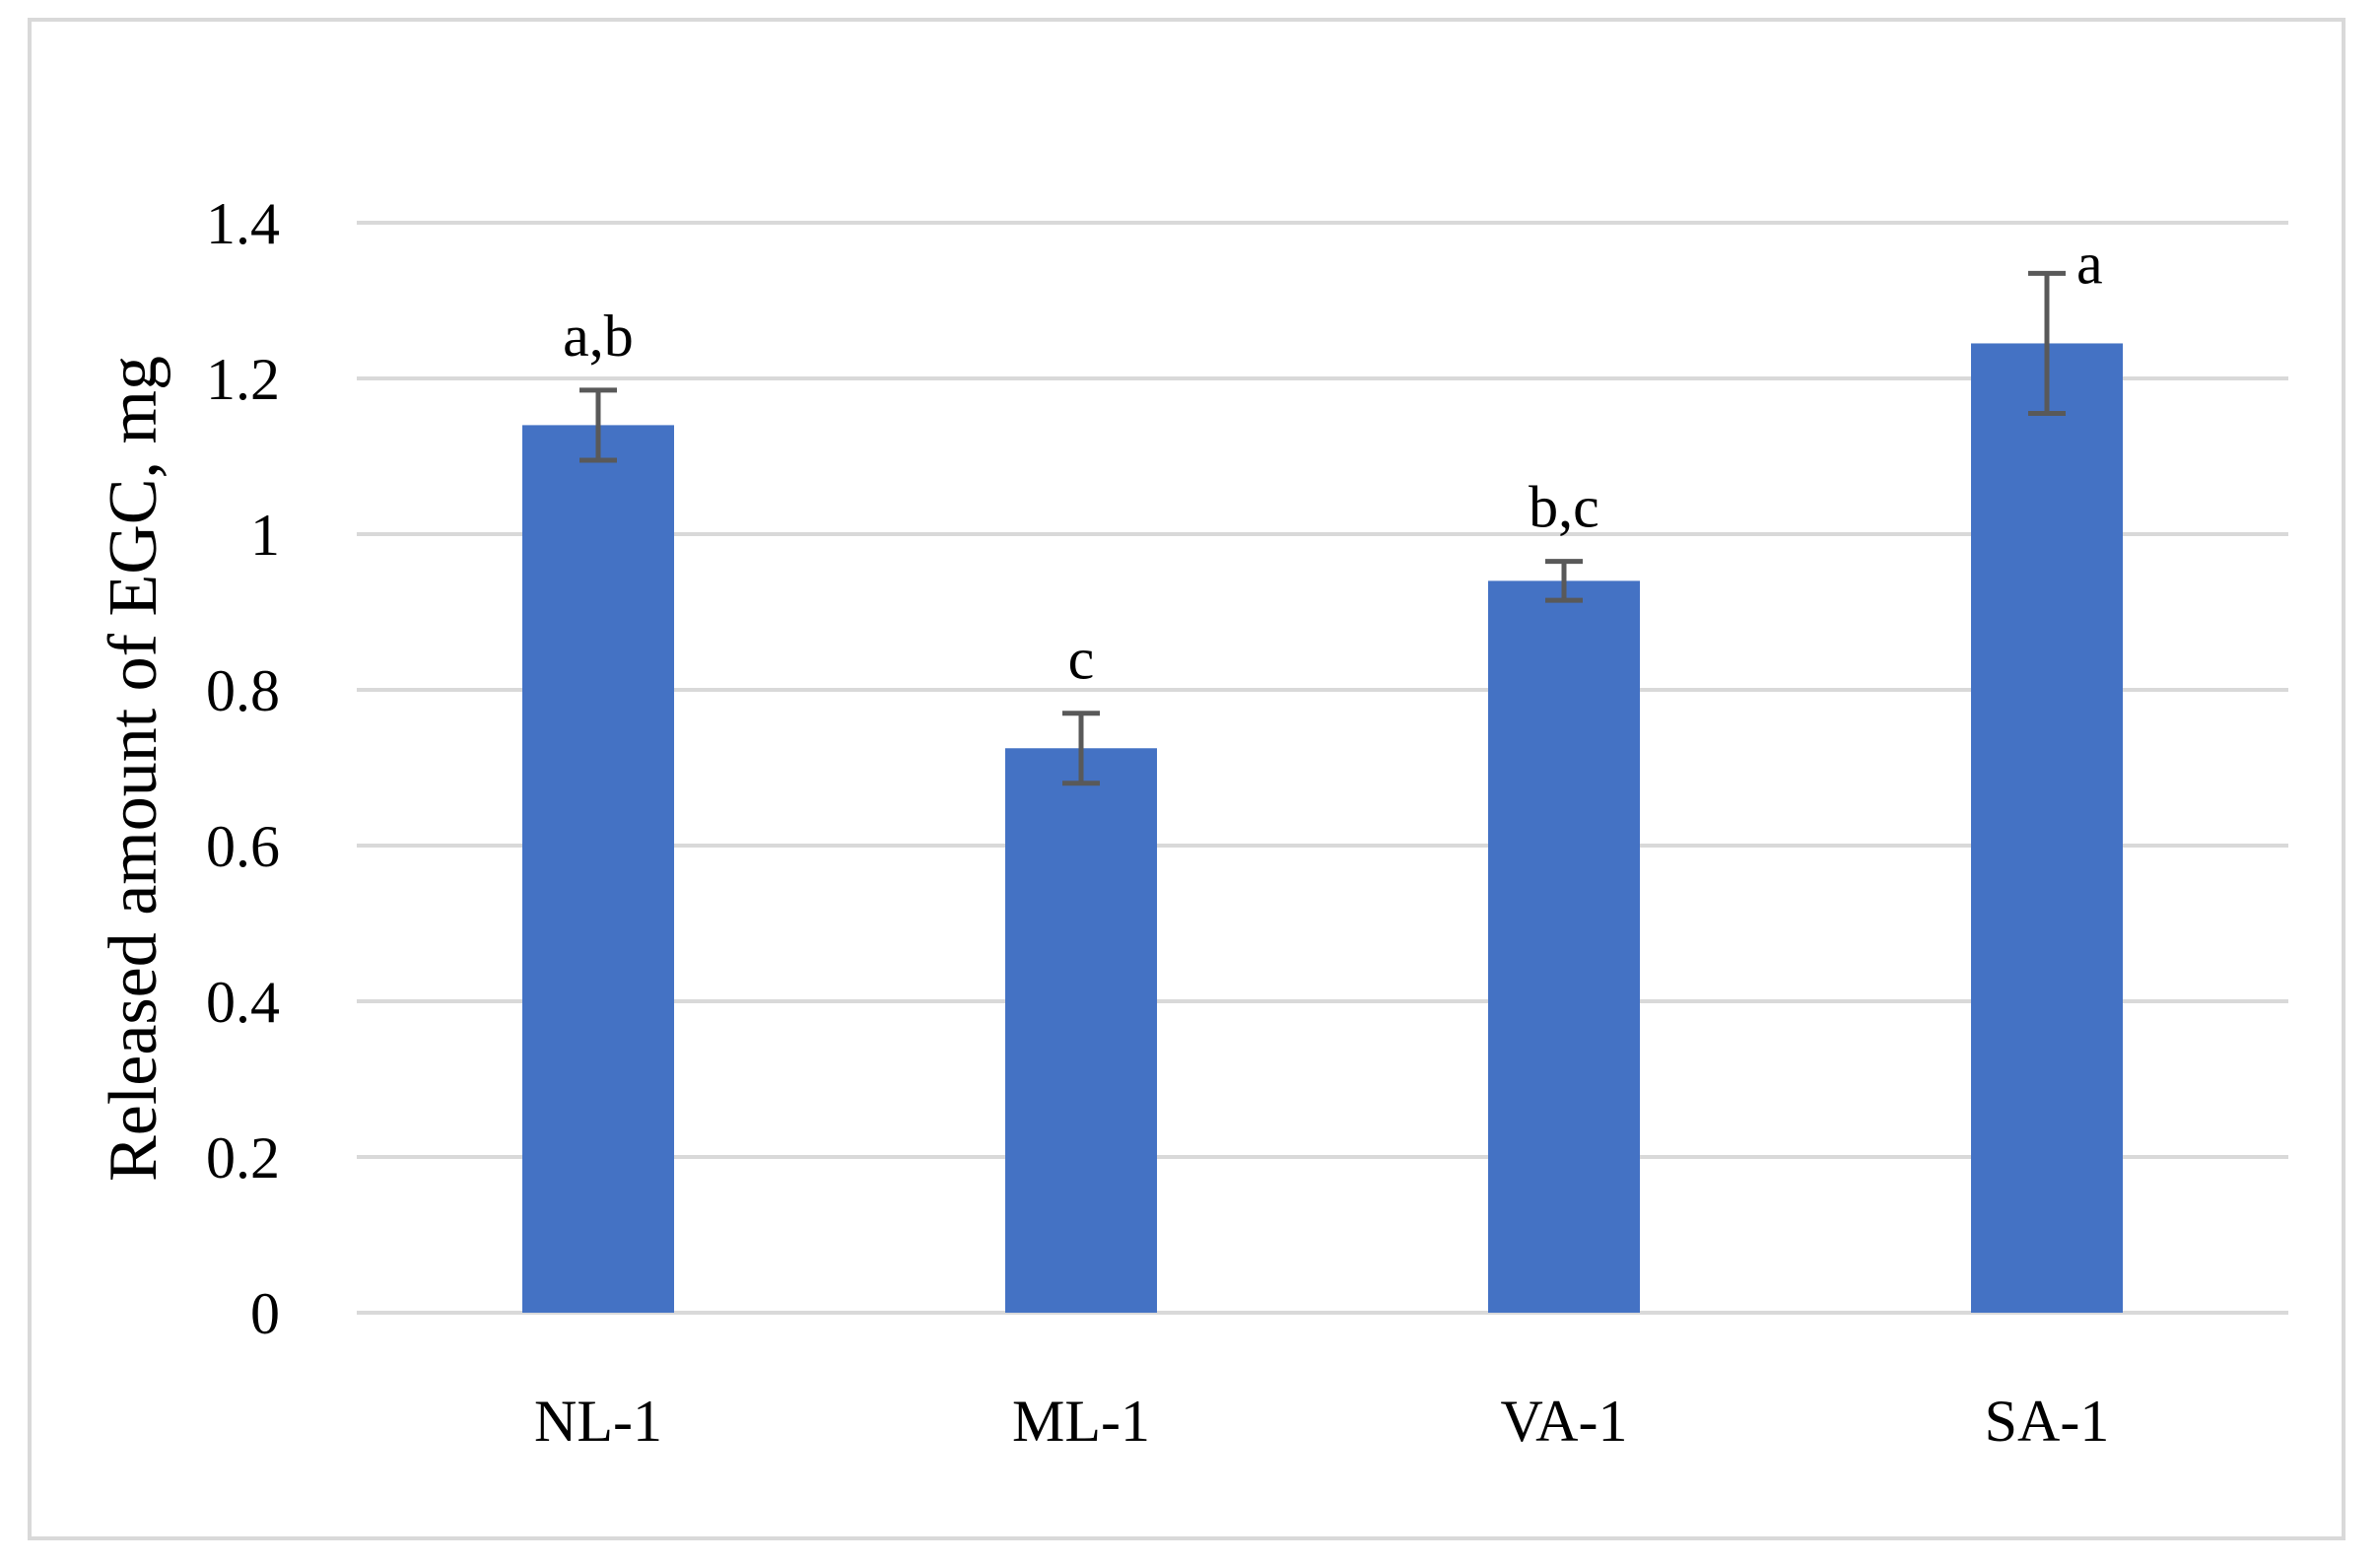 The width and height of the screenshot is (2380, 1564). Describe the element at coordinates (243, 1002) in the screenshot. I see `y-tick-label: 0.4` at that location.